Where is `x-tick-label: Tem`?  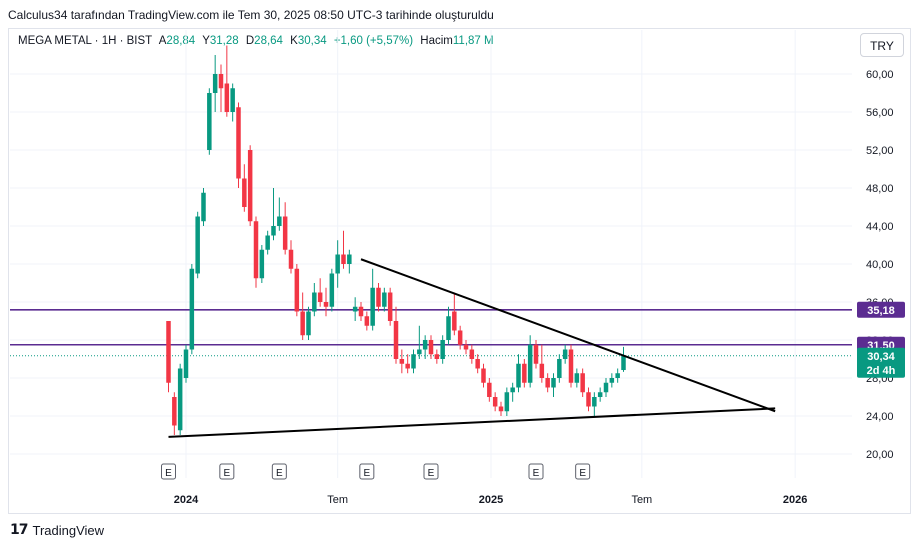 x-tick-label: Tem is located at coordinates (641, 500).